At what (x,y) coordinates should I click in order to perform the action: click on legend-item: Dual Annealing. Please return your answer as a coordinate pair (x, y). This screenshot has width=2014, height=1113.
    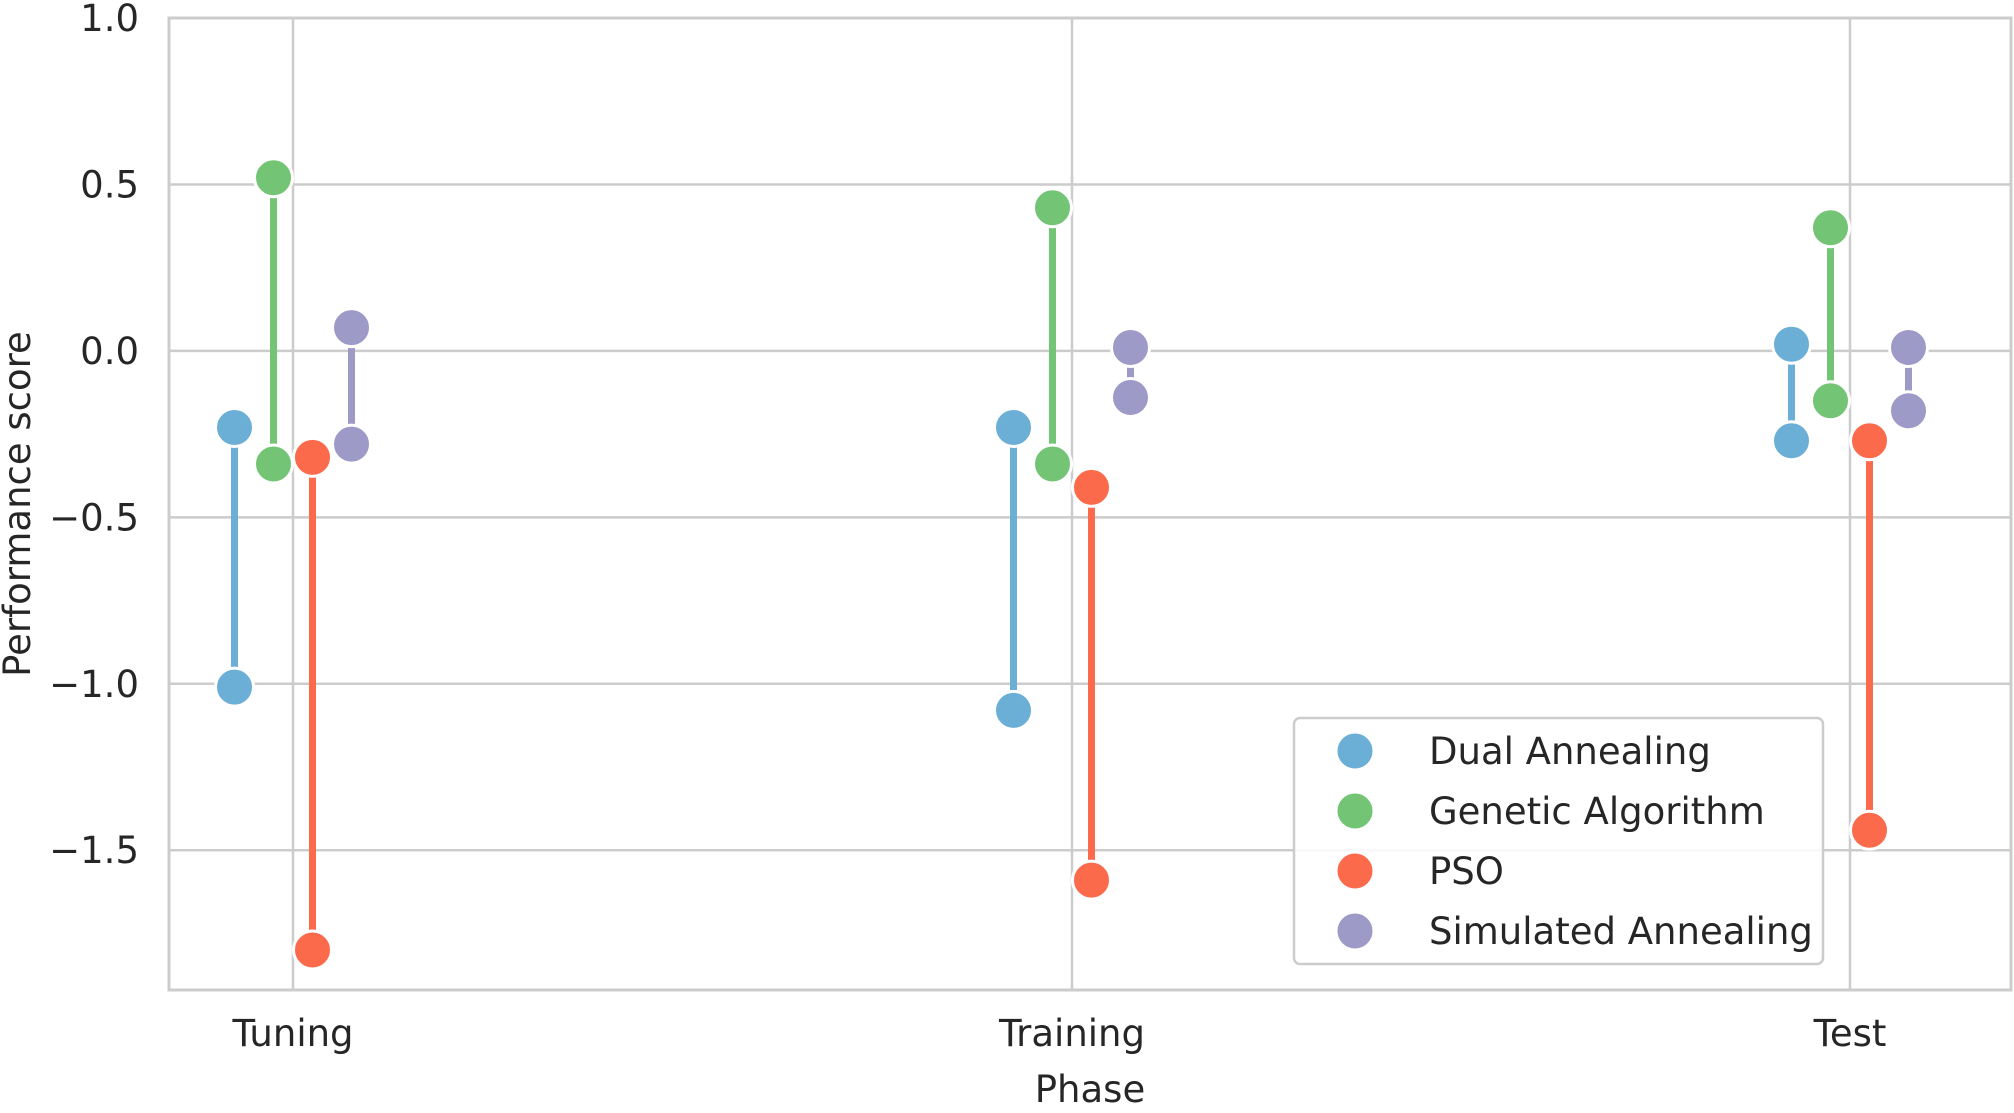
    Looking at the image, I should click on (1522, 751).